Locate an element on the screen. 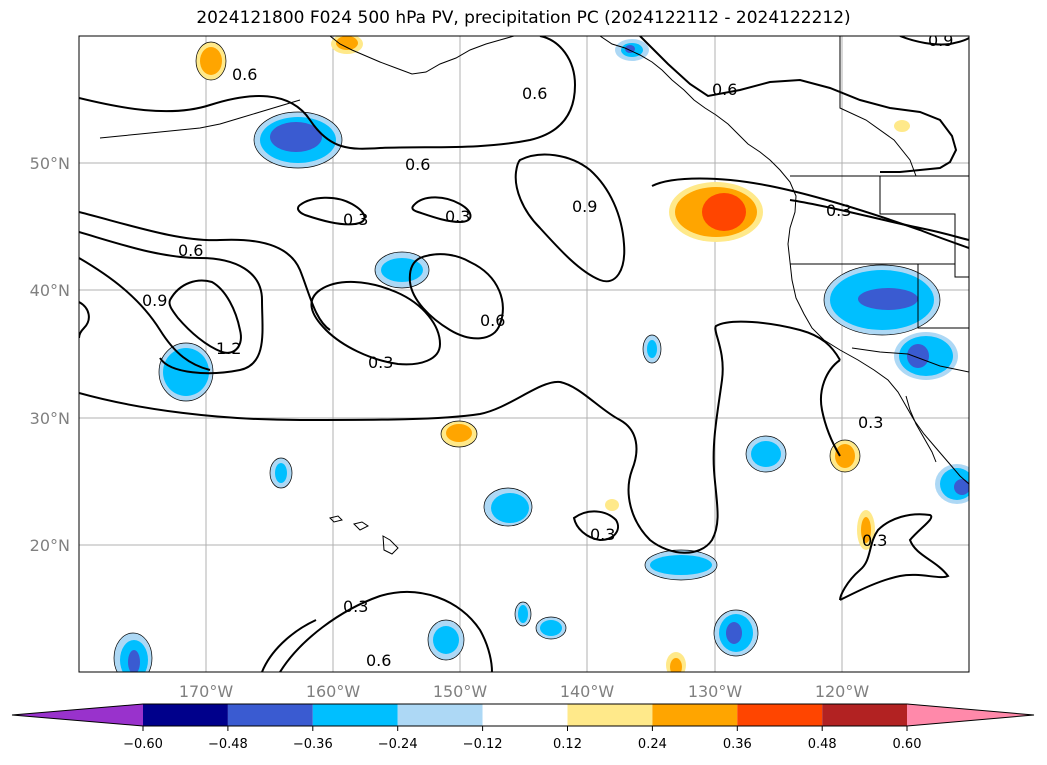  contour-1.2 is located at coordinates (205, 316).